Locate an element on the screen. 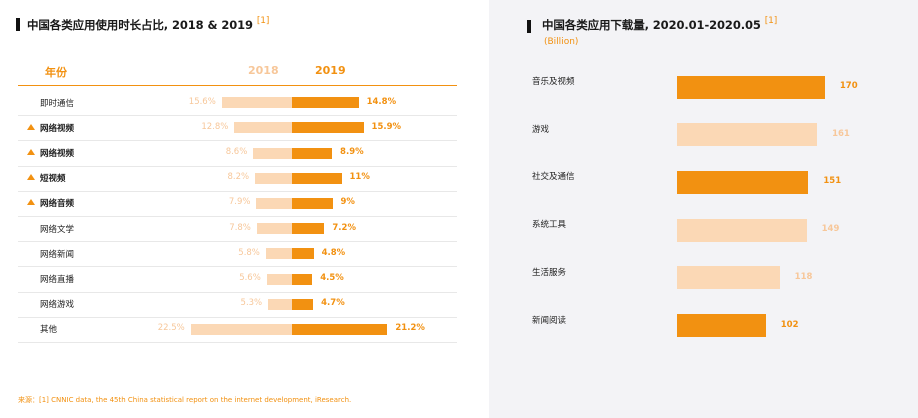  download-value: 102 is located at coordinates (789, 324).